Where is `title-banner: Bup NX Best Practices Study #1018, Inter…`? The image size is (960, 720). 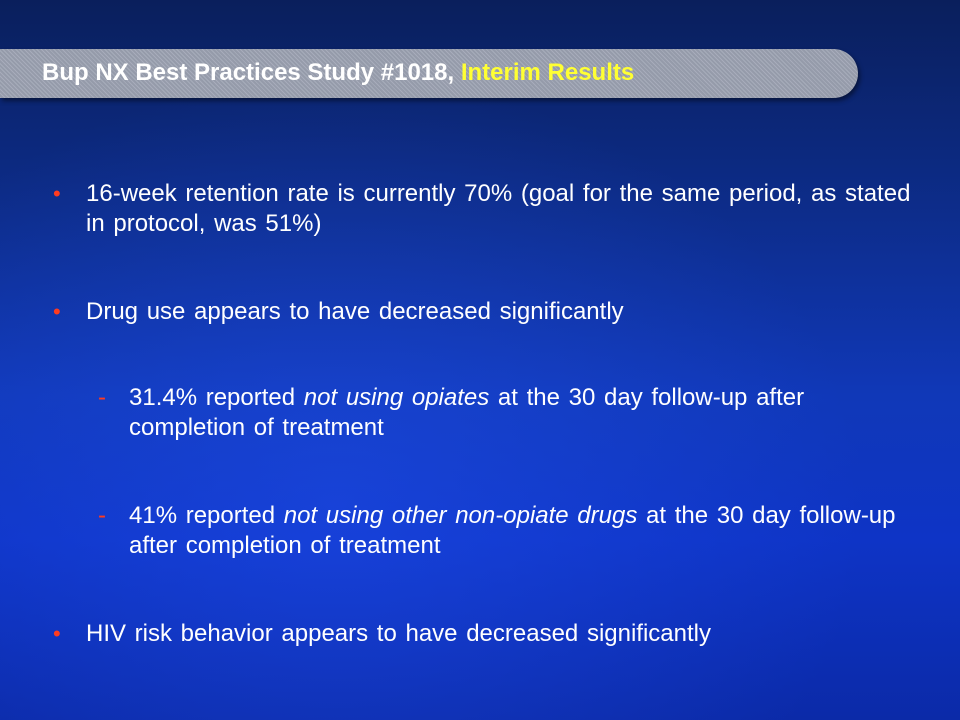
title-banner: Bup NX Best Practices Study #1018, Inter… is located at coordinates (429, 73).